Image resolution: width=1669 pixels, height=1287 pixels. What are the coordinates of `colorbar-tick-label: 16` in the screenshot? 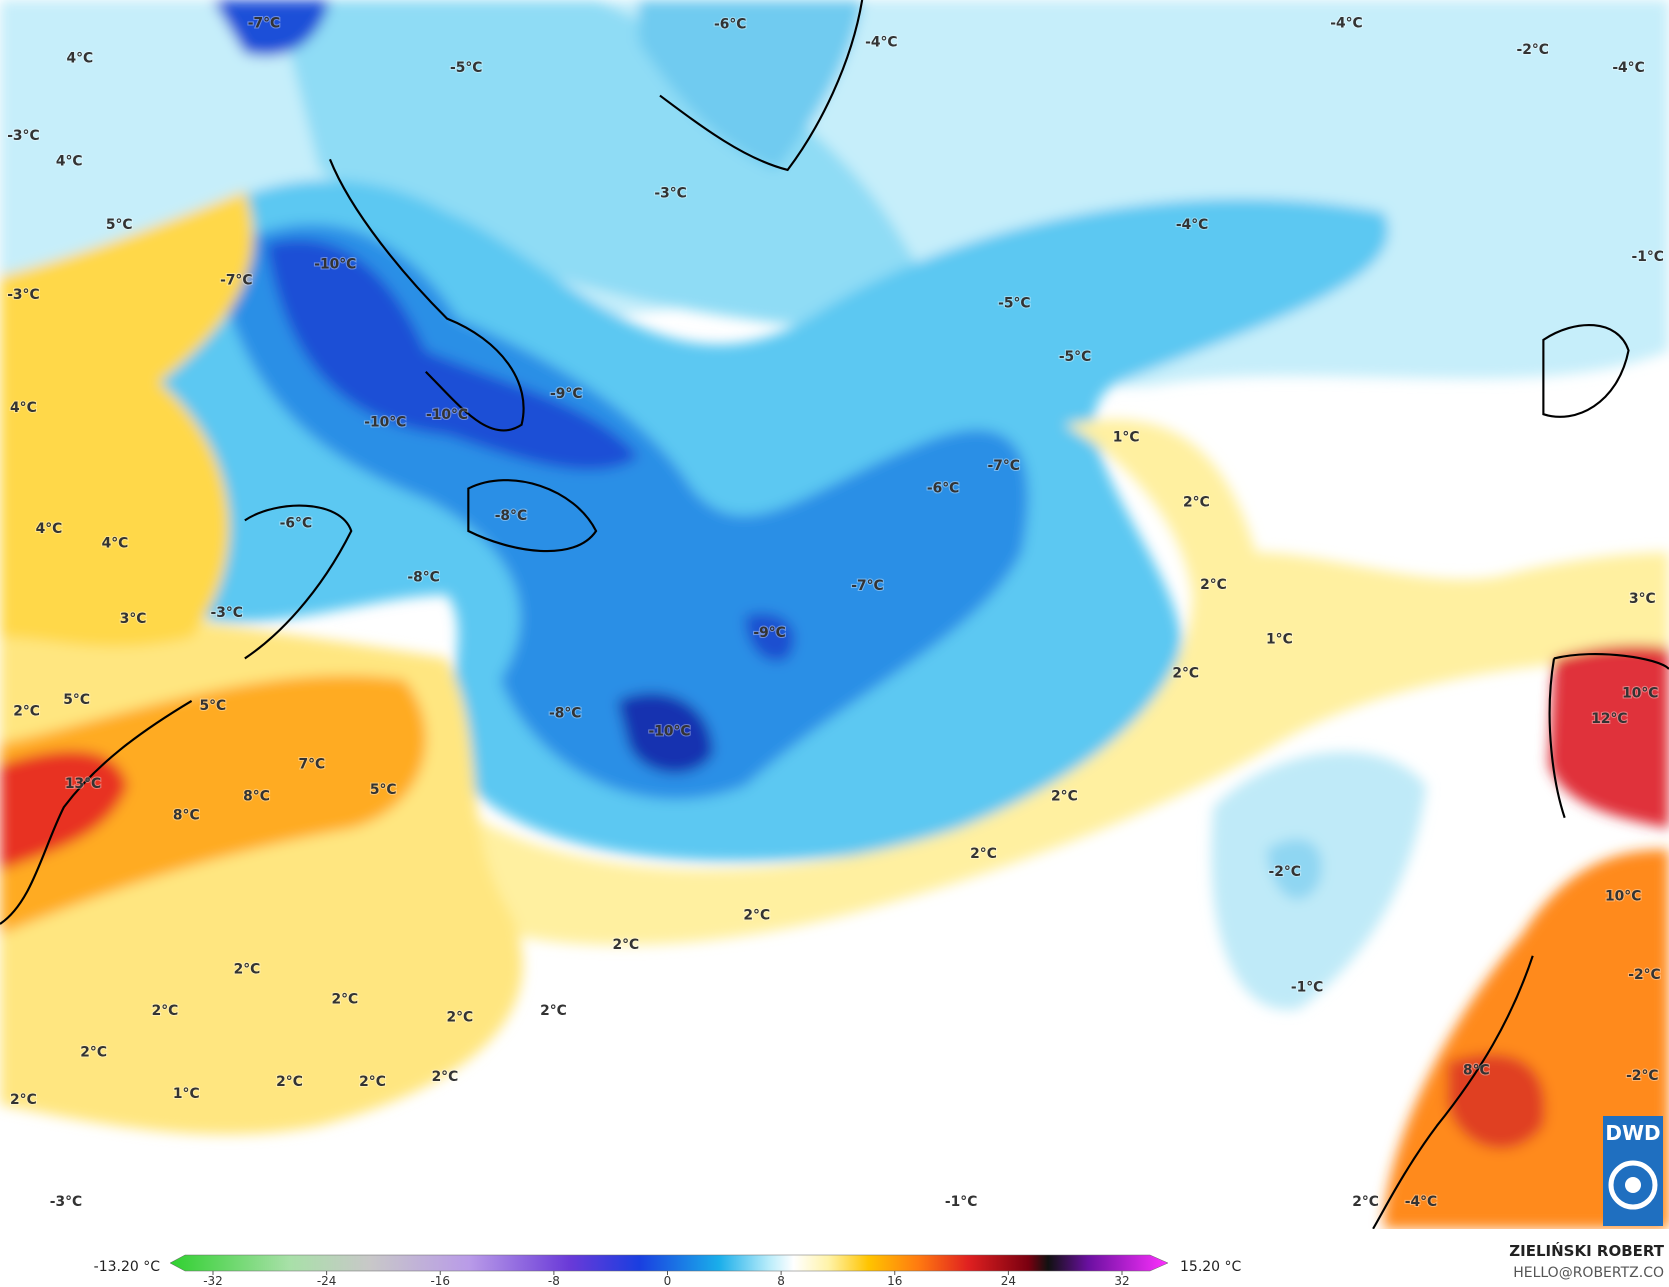 It's located at (894, 1280).